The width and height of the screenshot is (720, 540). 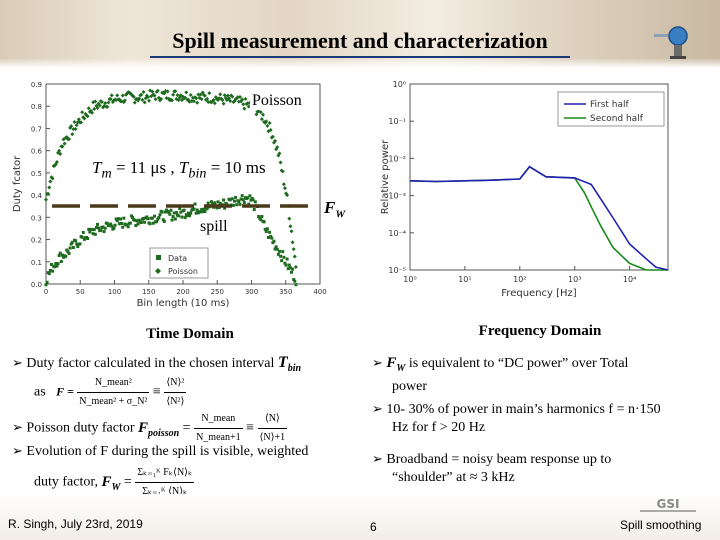 I want to click on equiv-sign: ≡, so click(x=156, y=392).